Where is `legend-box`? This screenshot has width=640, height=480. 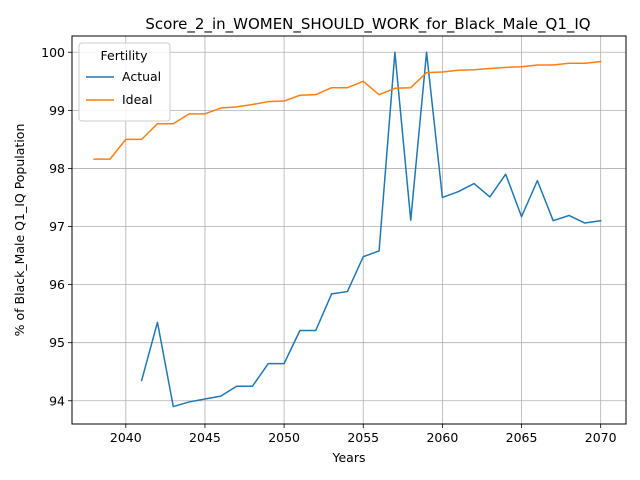
legend-box is located at coordinates (124, 82).